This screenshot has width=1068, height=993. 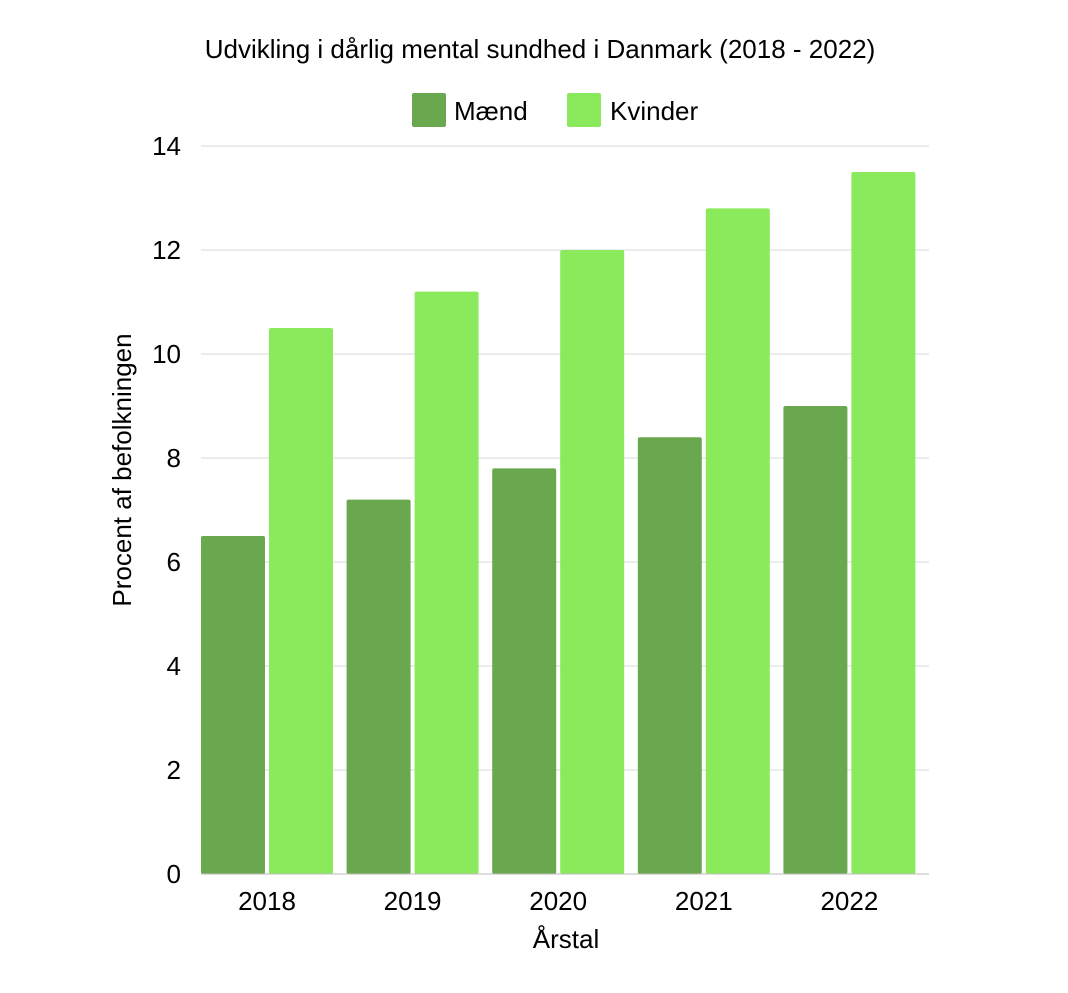 What do you see at coordinates (233, 705) in the screenshot?
I see `bar-maend-2018` at bounding box center [233, 705].